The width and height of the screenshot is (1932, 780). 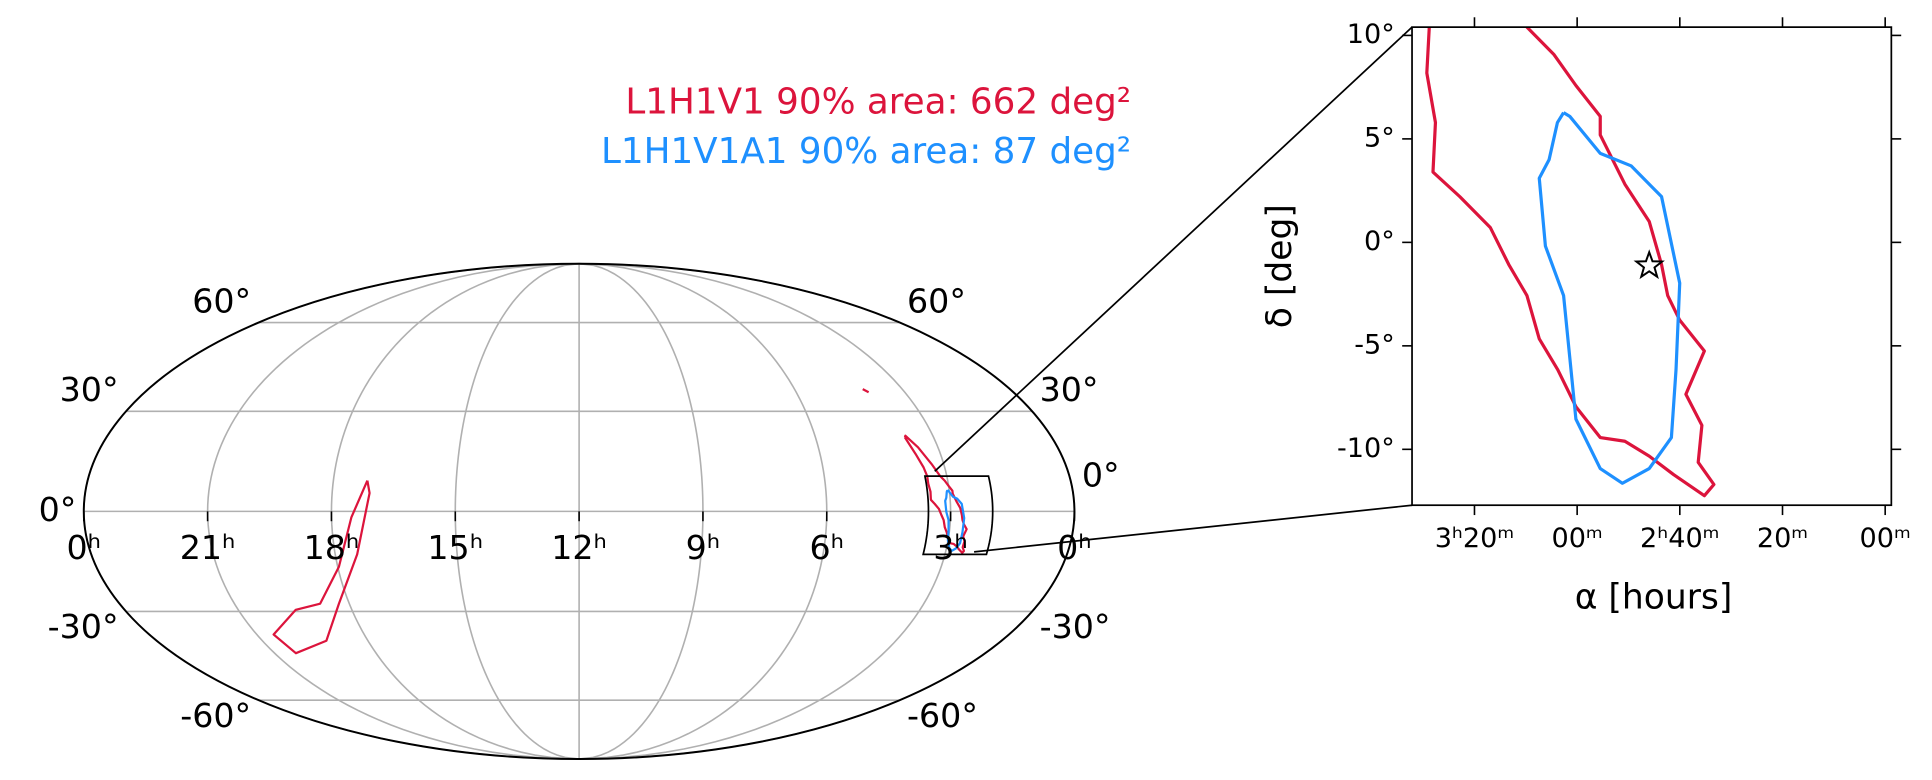 I want to click on dec-tick-label-left: 60°, so click(x=221, y=300).